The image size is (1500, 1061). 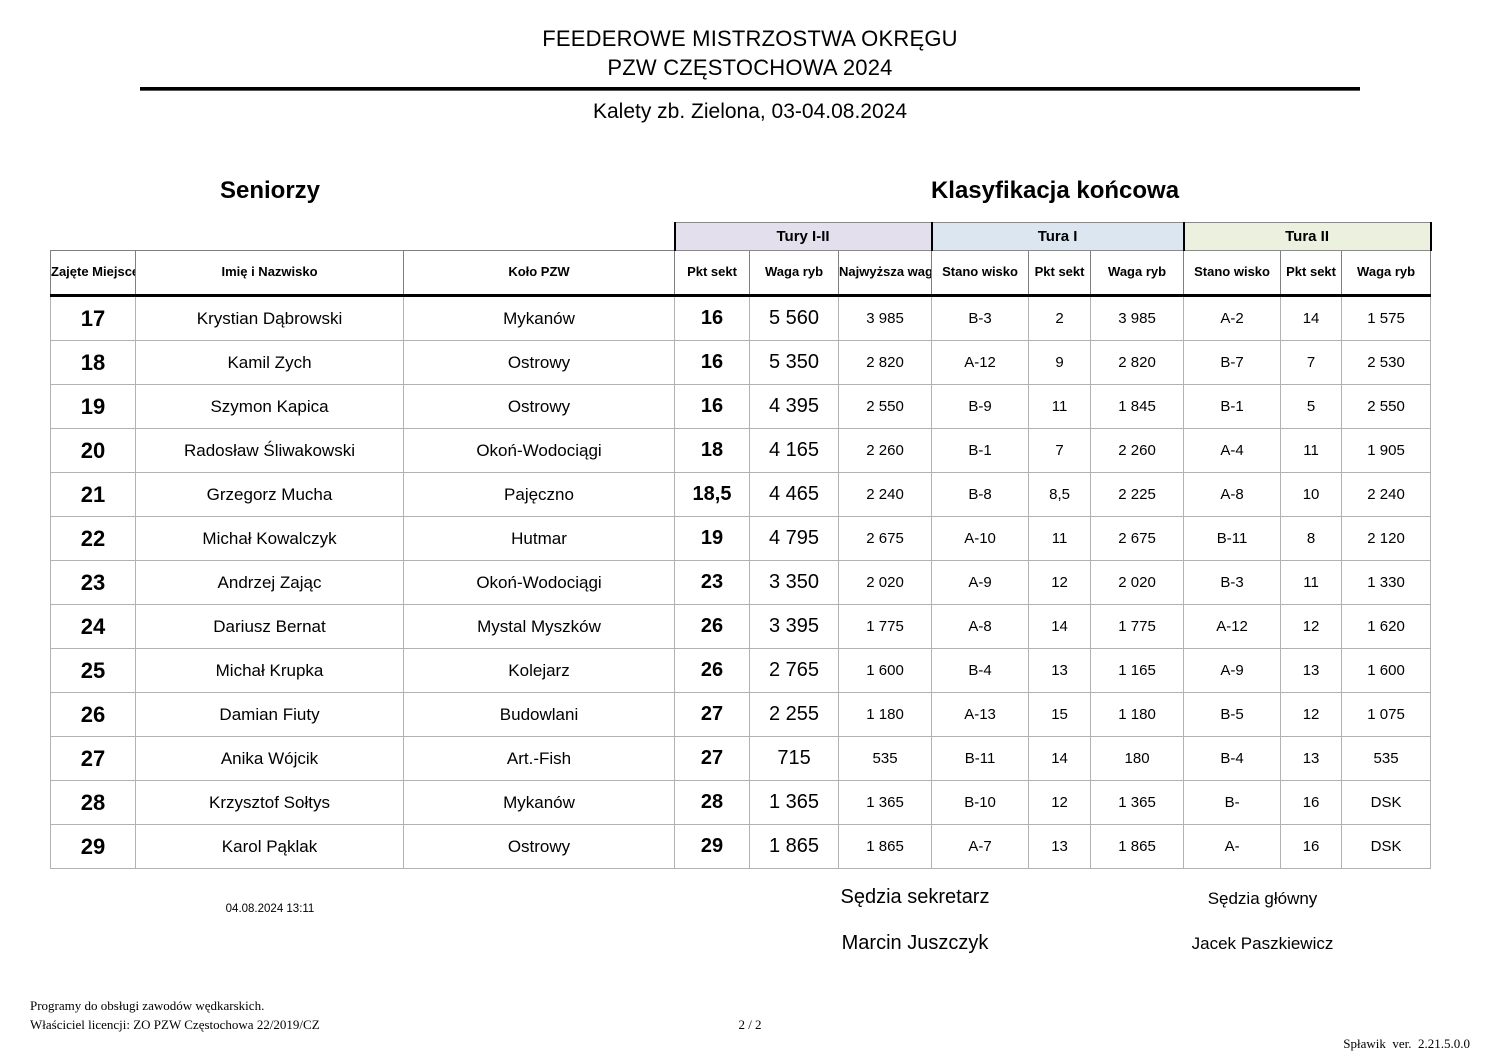 What do you see at coordinates (712, 802) in the screenshot?
I see `cell-pkt-sekt-total: 28` at bounding box center [712, 802].